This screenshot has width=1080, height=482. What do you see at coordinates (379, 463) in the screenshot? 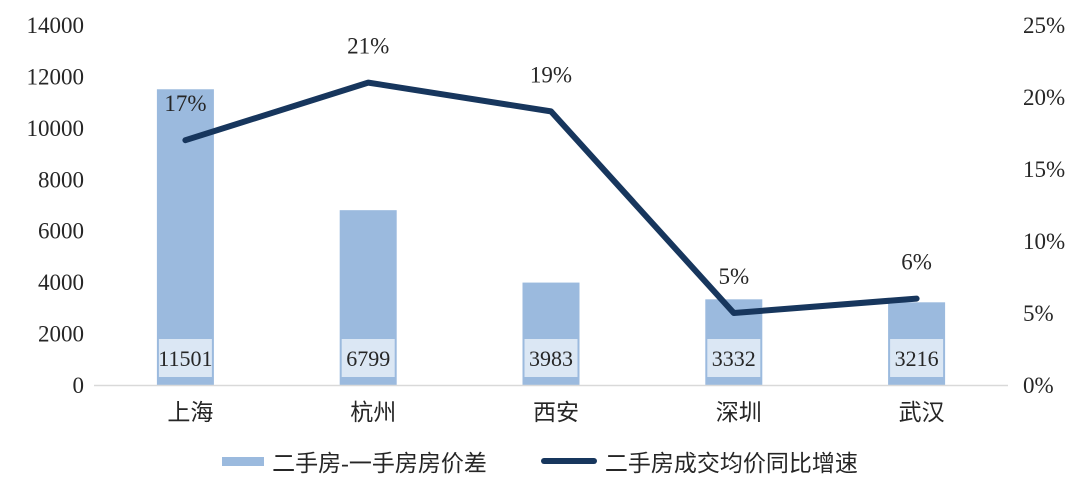
I see `bar-series-label: 二手房-一手房房价差` at bounding box center [379, 463].